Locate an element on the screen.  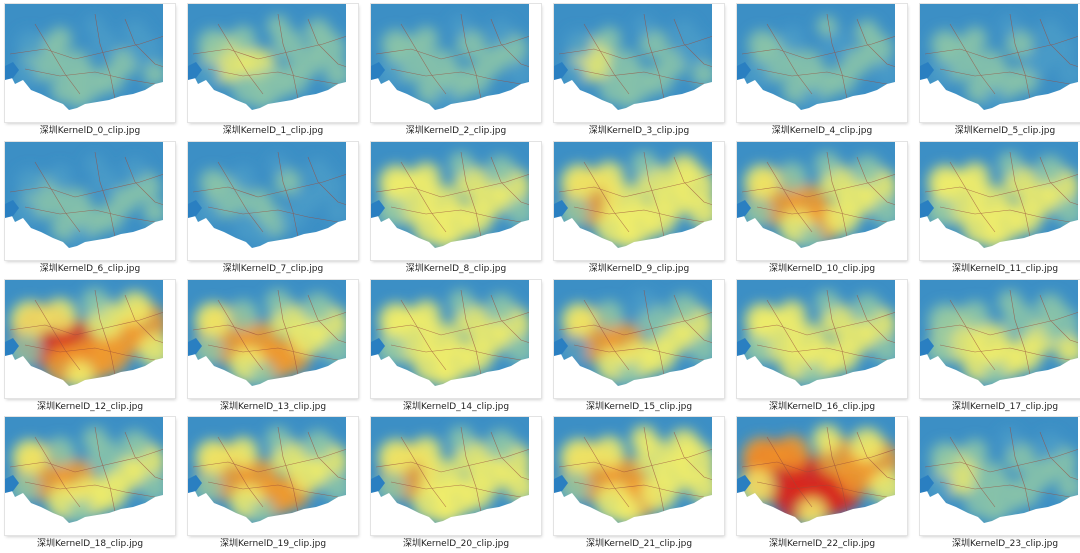
file-tile: 深圳KernelD_16_clip.jpg is located at coordinates (822, 348).